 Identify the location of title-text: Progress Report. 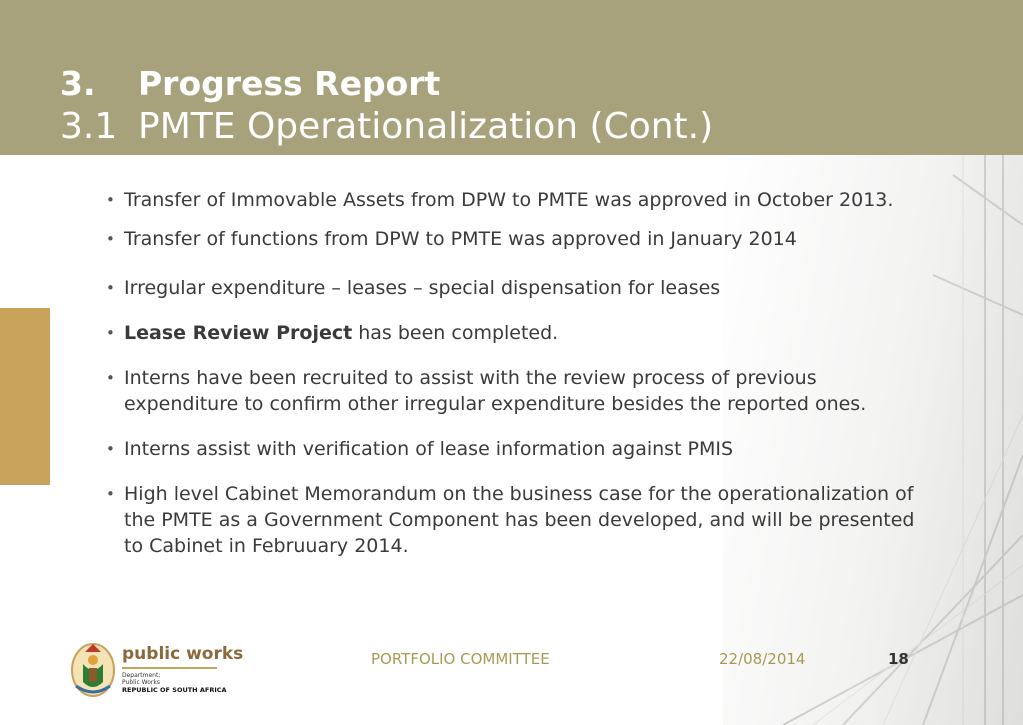
(289, 83).